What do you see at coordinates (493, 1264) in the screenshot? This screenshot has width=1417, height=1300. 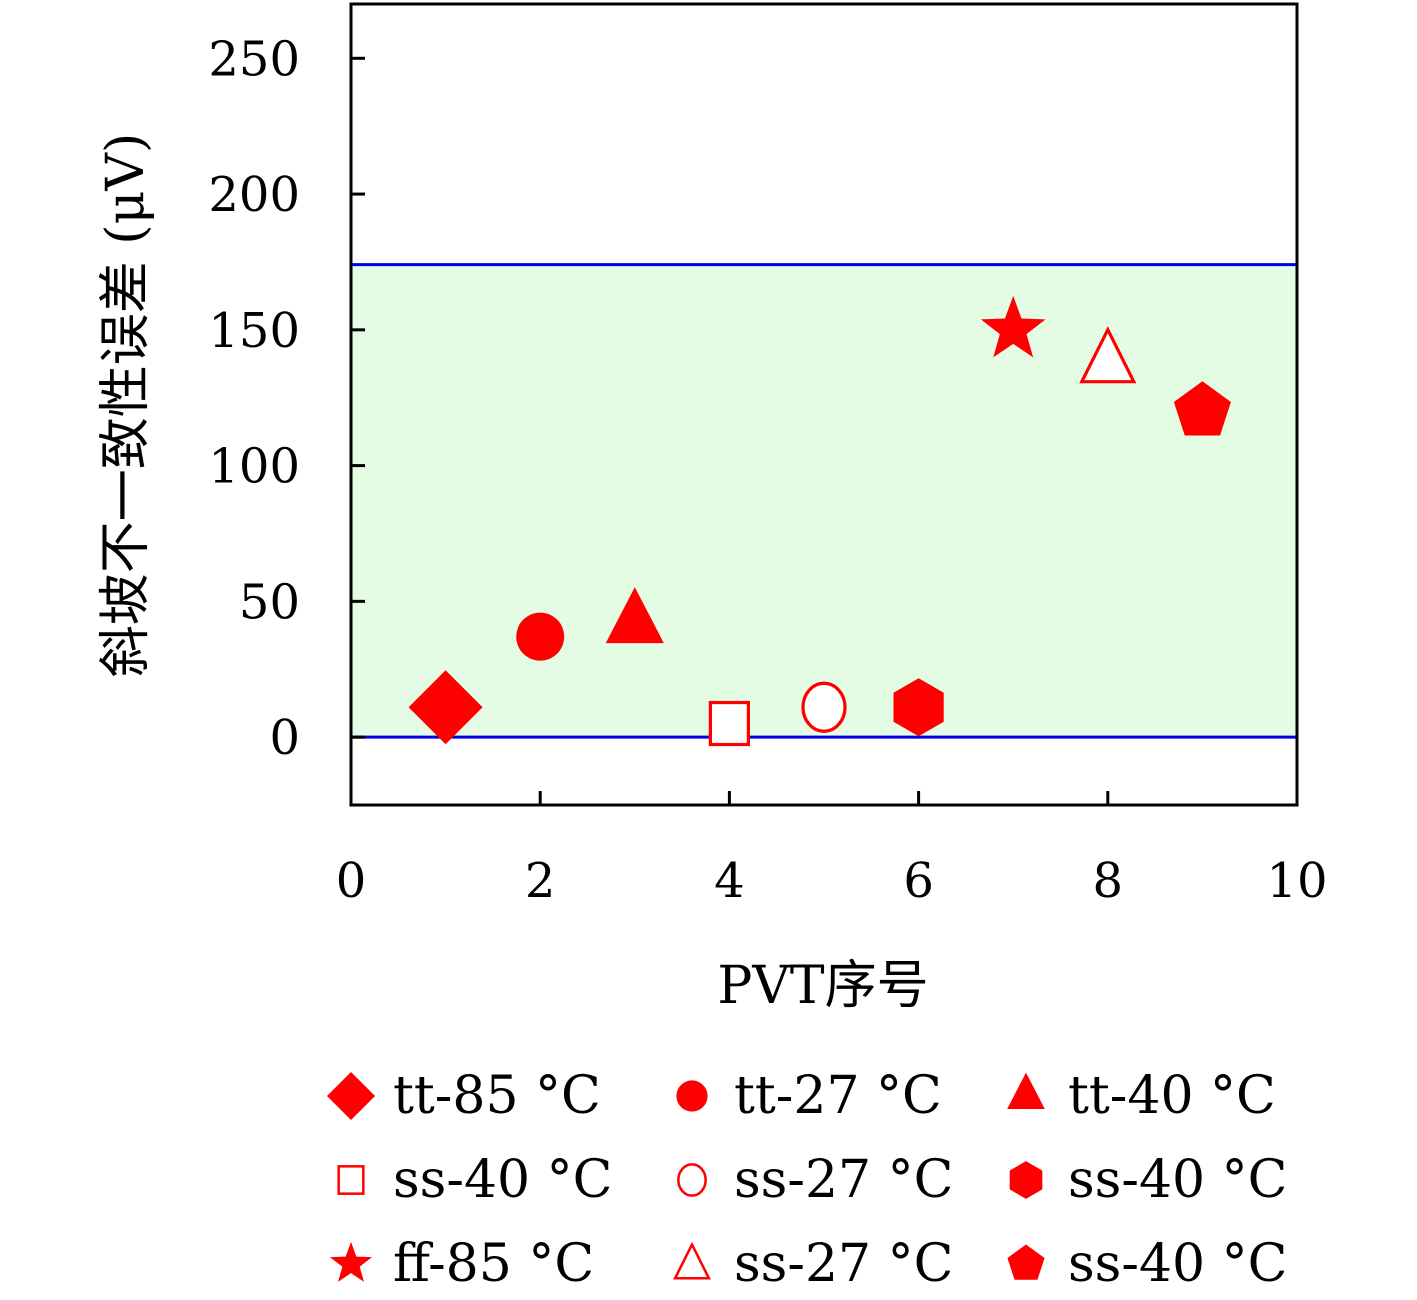 I see `legend-label: ff-85 °C` at bounding box center [493, 1264].